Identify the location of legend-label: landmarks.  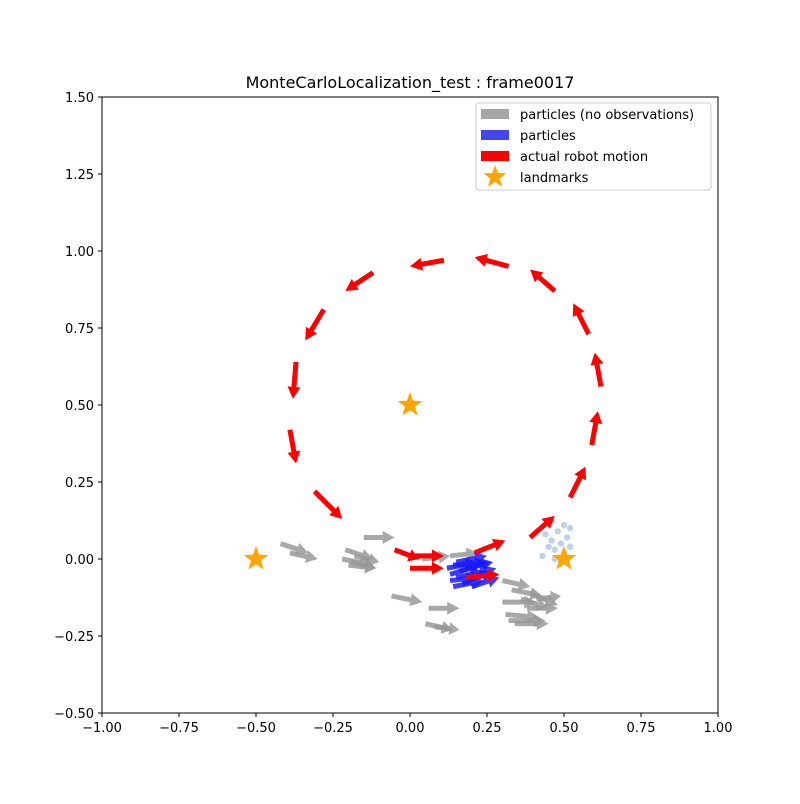
(554, 178).